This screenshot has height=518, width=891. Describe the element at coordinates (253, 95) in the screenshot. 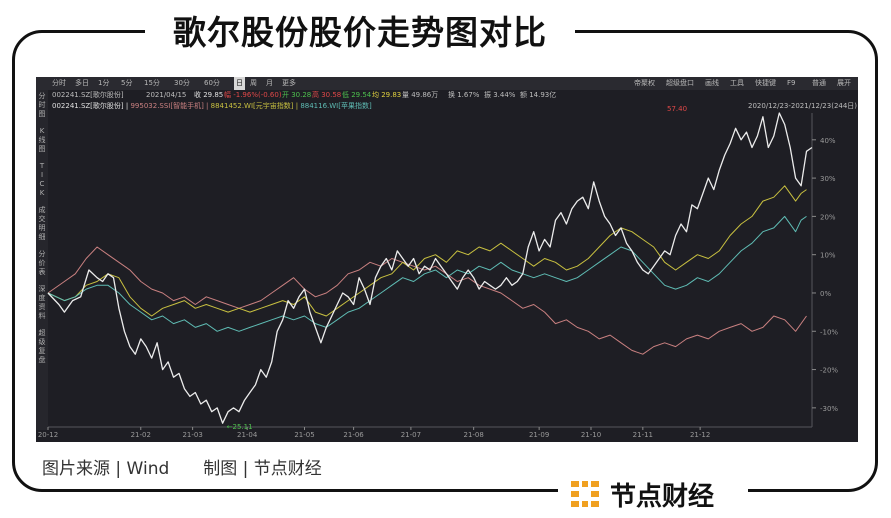

I see `quote-change: 幅 -1.96%(-0.60)` at that location.